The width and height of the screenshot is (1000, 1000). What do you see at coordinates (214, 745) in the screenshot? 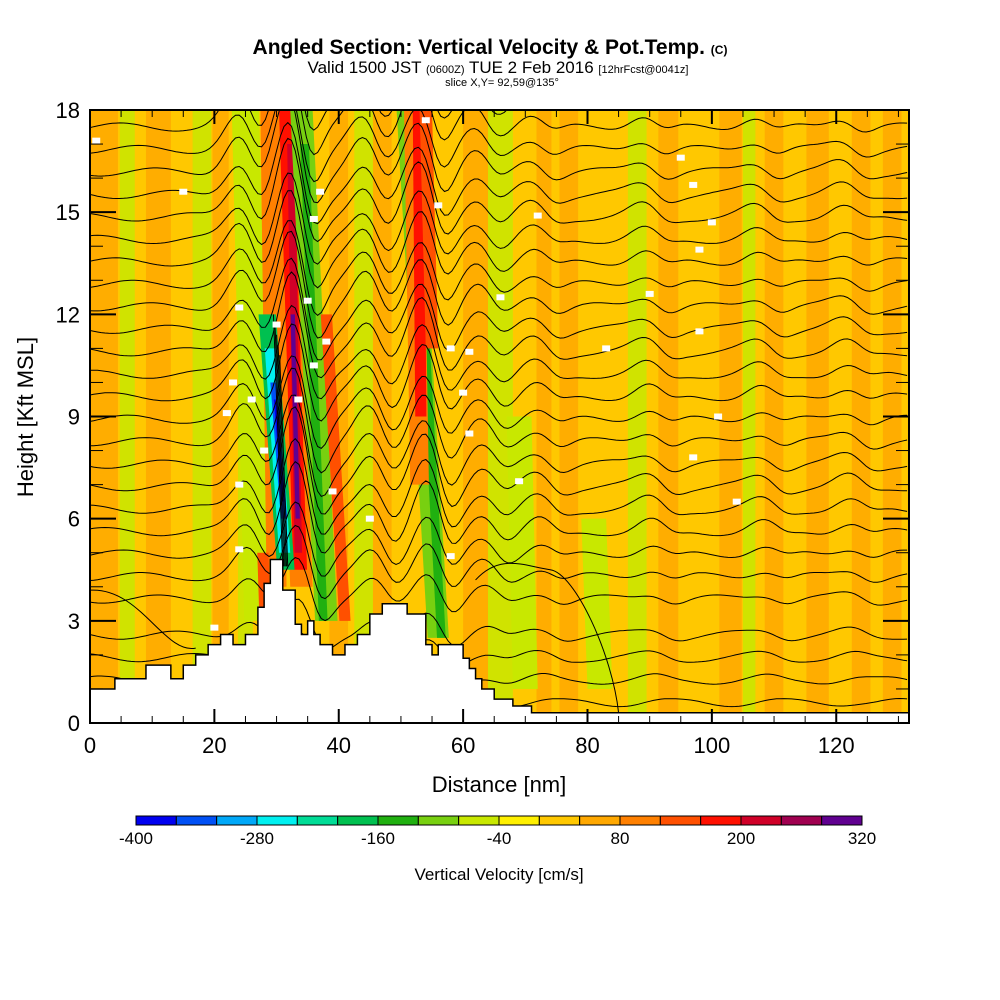
I see `x-tick-label: 20` at bounding box center [214, 745].